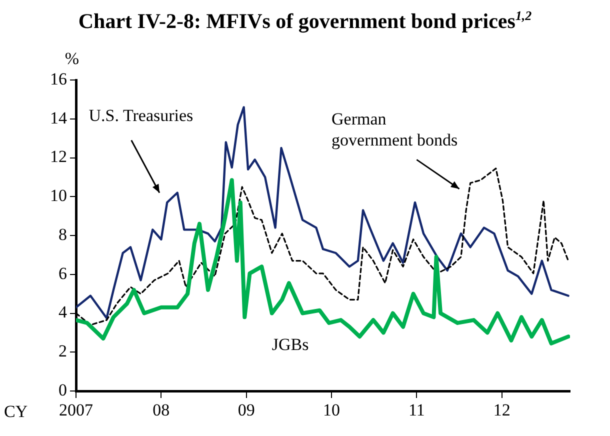  What do you see at coordinates (246, 410) in the screenshot?
I see `x-tick-label: 09` at bounding box center [246, 410].